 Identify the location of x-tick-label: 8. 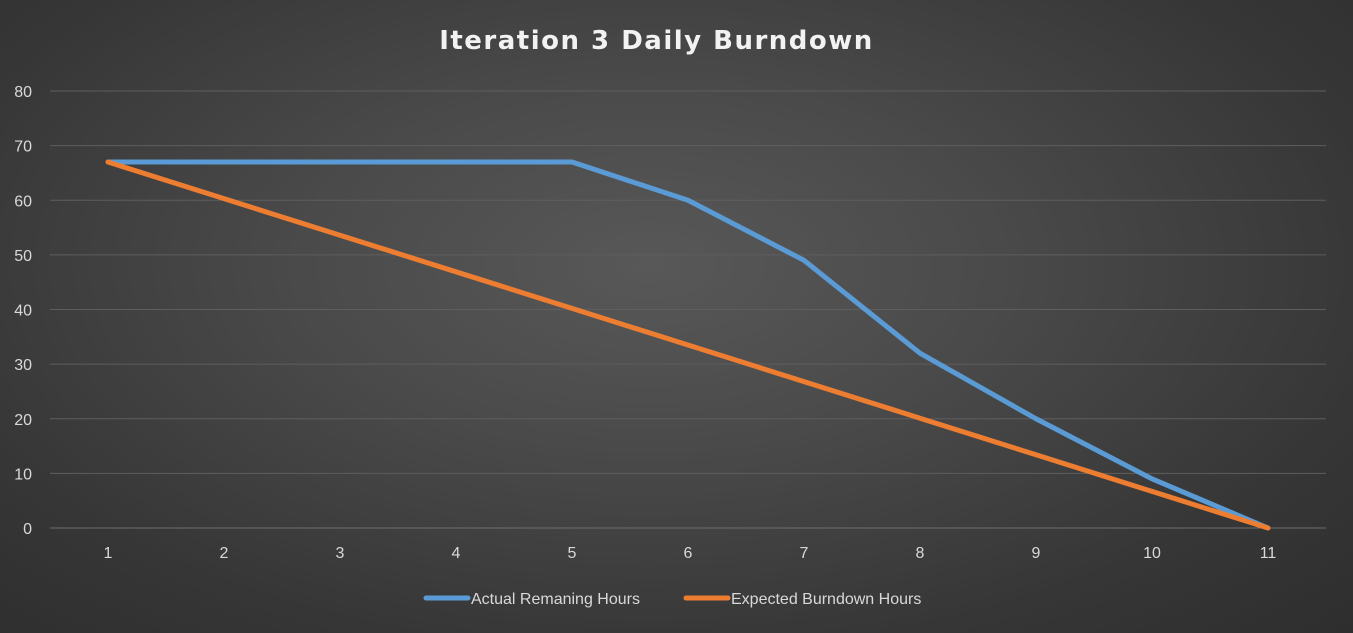
(920, 553).